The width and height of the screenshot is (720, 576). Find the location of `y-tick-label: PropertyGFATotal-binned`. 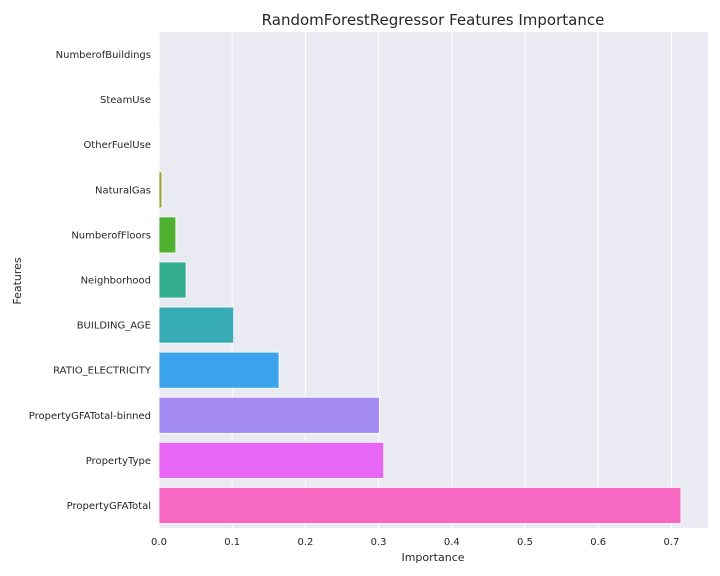

y-tick-label: PropertyGFATotal-binned is located at coordinates (90, 416).